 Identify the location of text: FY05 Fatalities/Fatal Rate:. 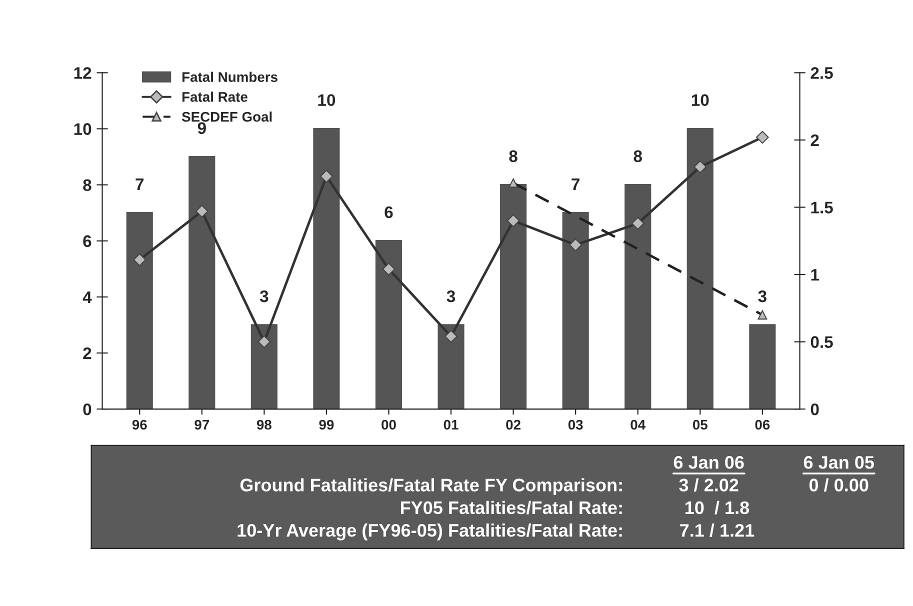
(511, 507).